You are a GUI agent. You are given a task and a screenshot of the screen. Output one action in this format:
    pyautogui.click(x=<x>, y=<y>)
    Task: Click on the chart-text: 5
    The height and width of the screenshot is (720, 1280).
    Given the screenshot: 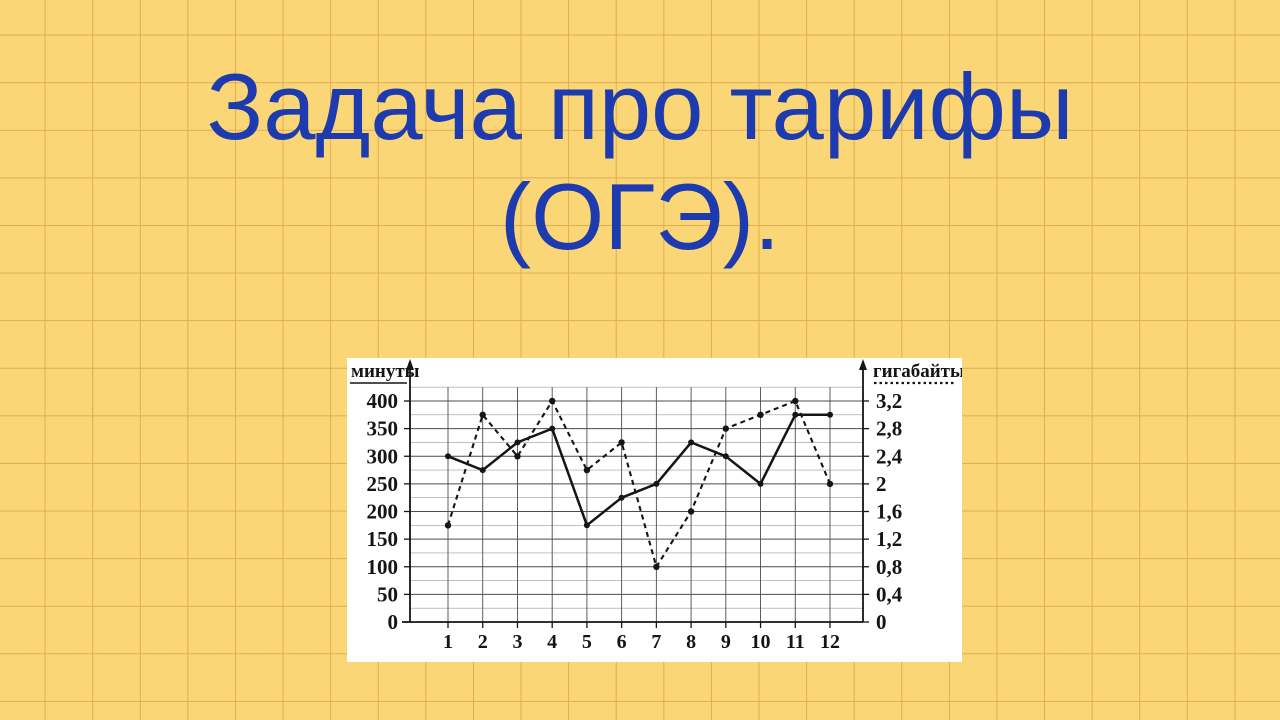 What is the action you would take?
    pyautogui.click(x=587, y=642)
    